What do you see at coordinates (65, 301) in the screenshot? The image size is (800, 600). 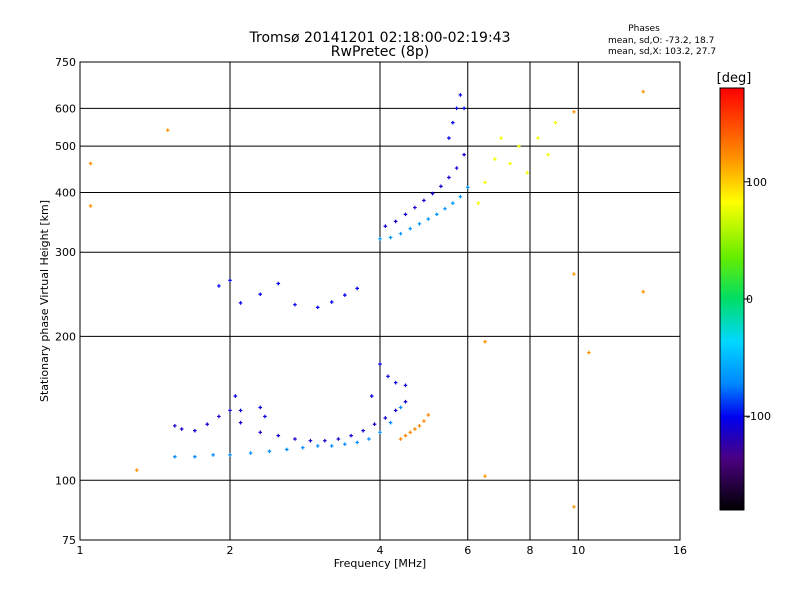 I see `y-axis-ticks: 75 100 200 300 400 500 600 750` at bounding box center [65, 301].